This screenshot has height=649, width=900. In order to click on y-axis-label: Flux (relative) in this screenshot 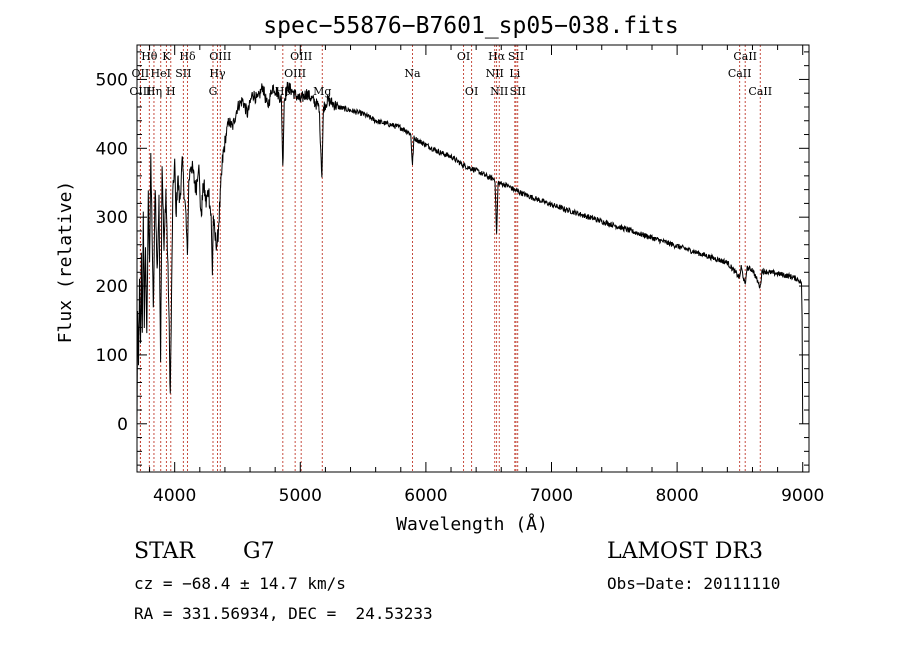, I will do `click(65, 262)`.